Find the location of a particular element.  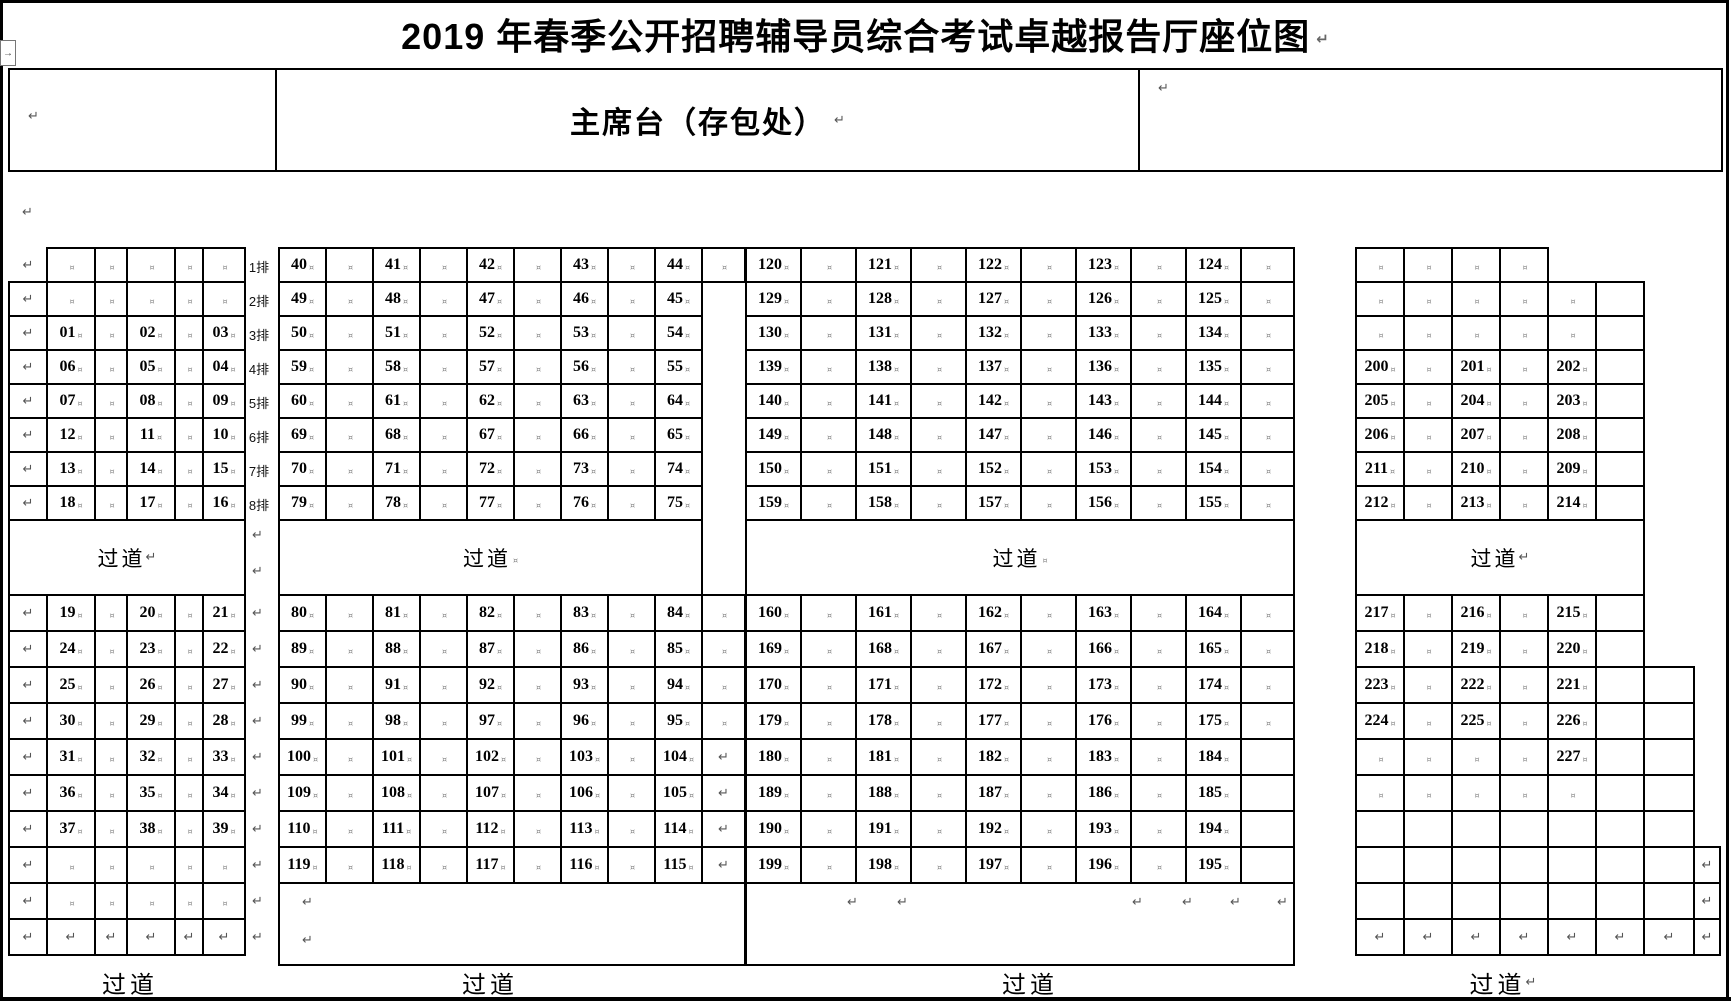

seat-number: 36 is located at coordinates (67, 792).